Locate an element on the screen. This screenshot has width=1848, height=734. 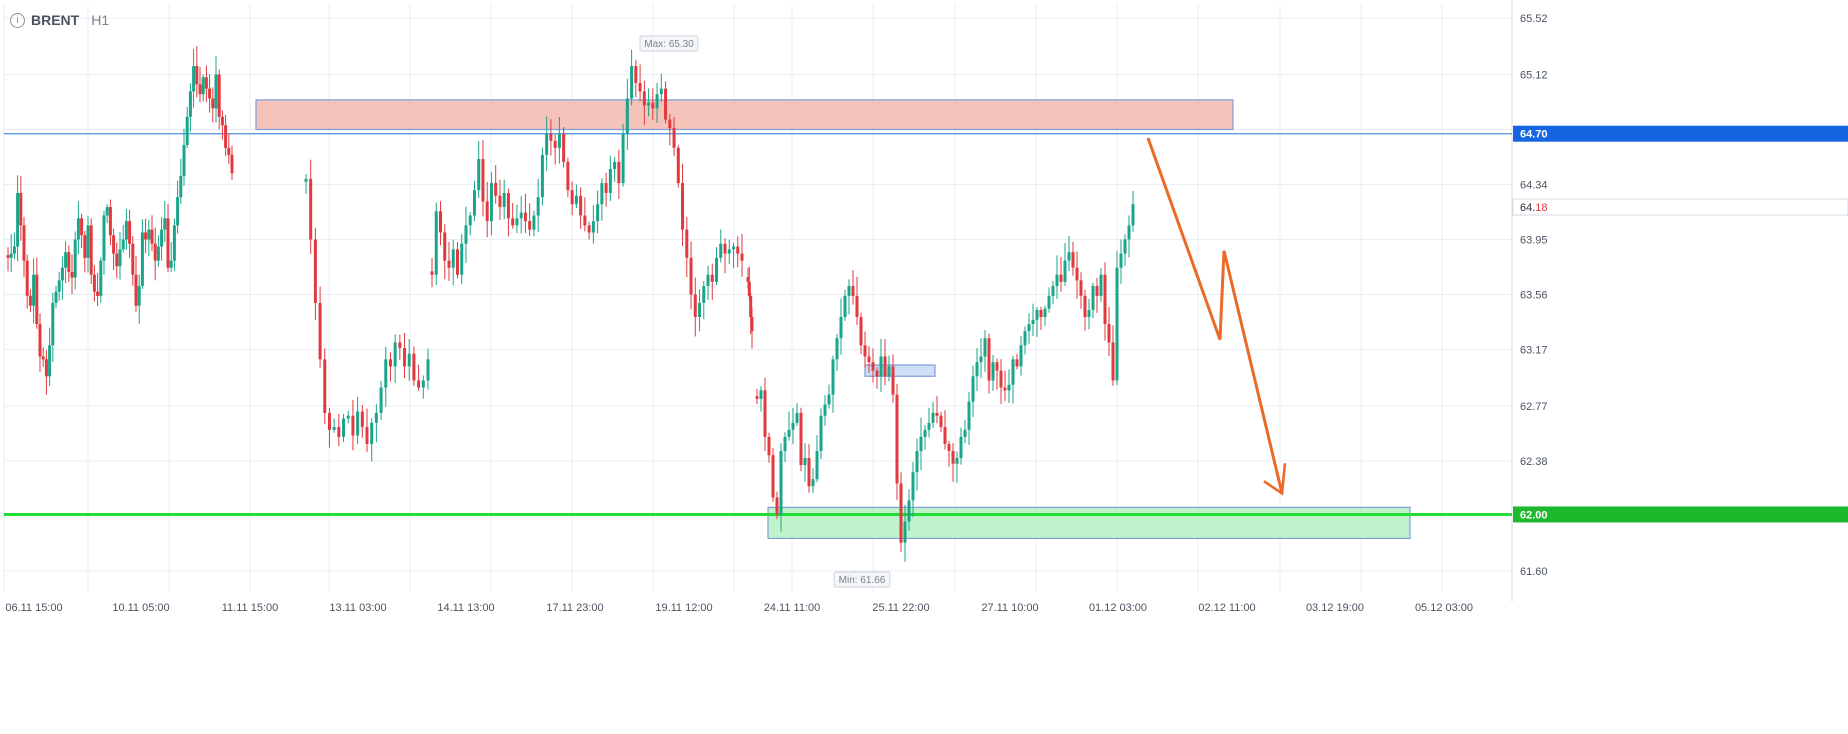
y-tick-label: 63.56 is located at coordinates (1534, 295).